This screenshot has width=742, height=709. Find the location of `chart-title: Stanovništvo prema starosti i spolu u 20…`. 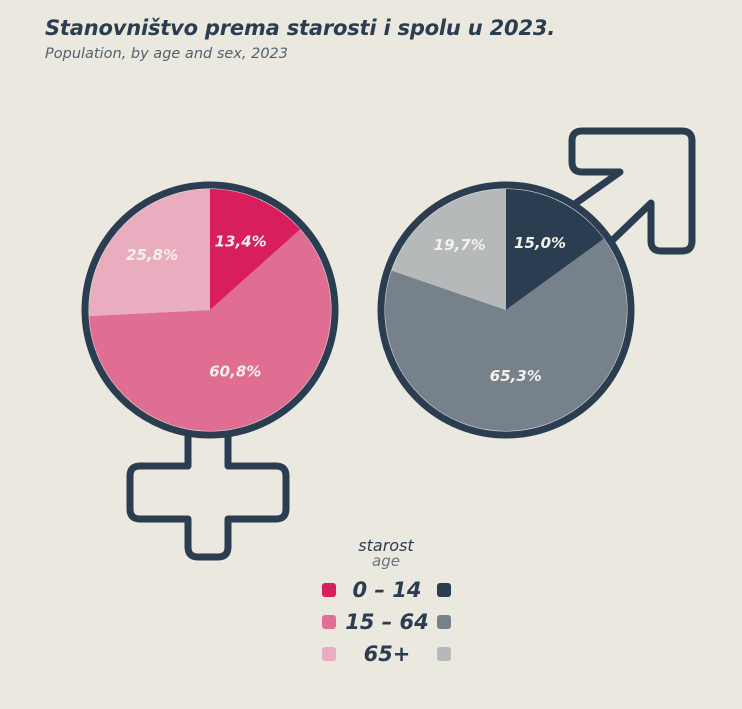

chart-title: Stanovništvo prema starosti i spolu u 20… is located at coordinates (300, 28).